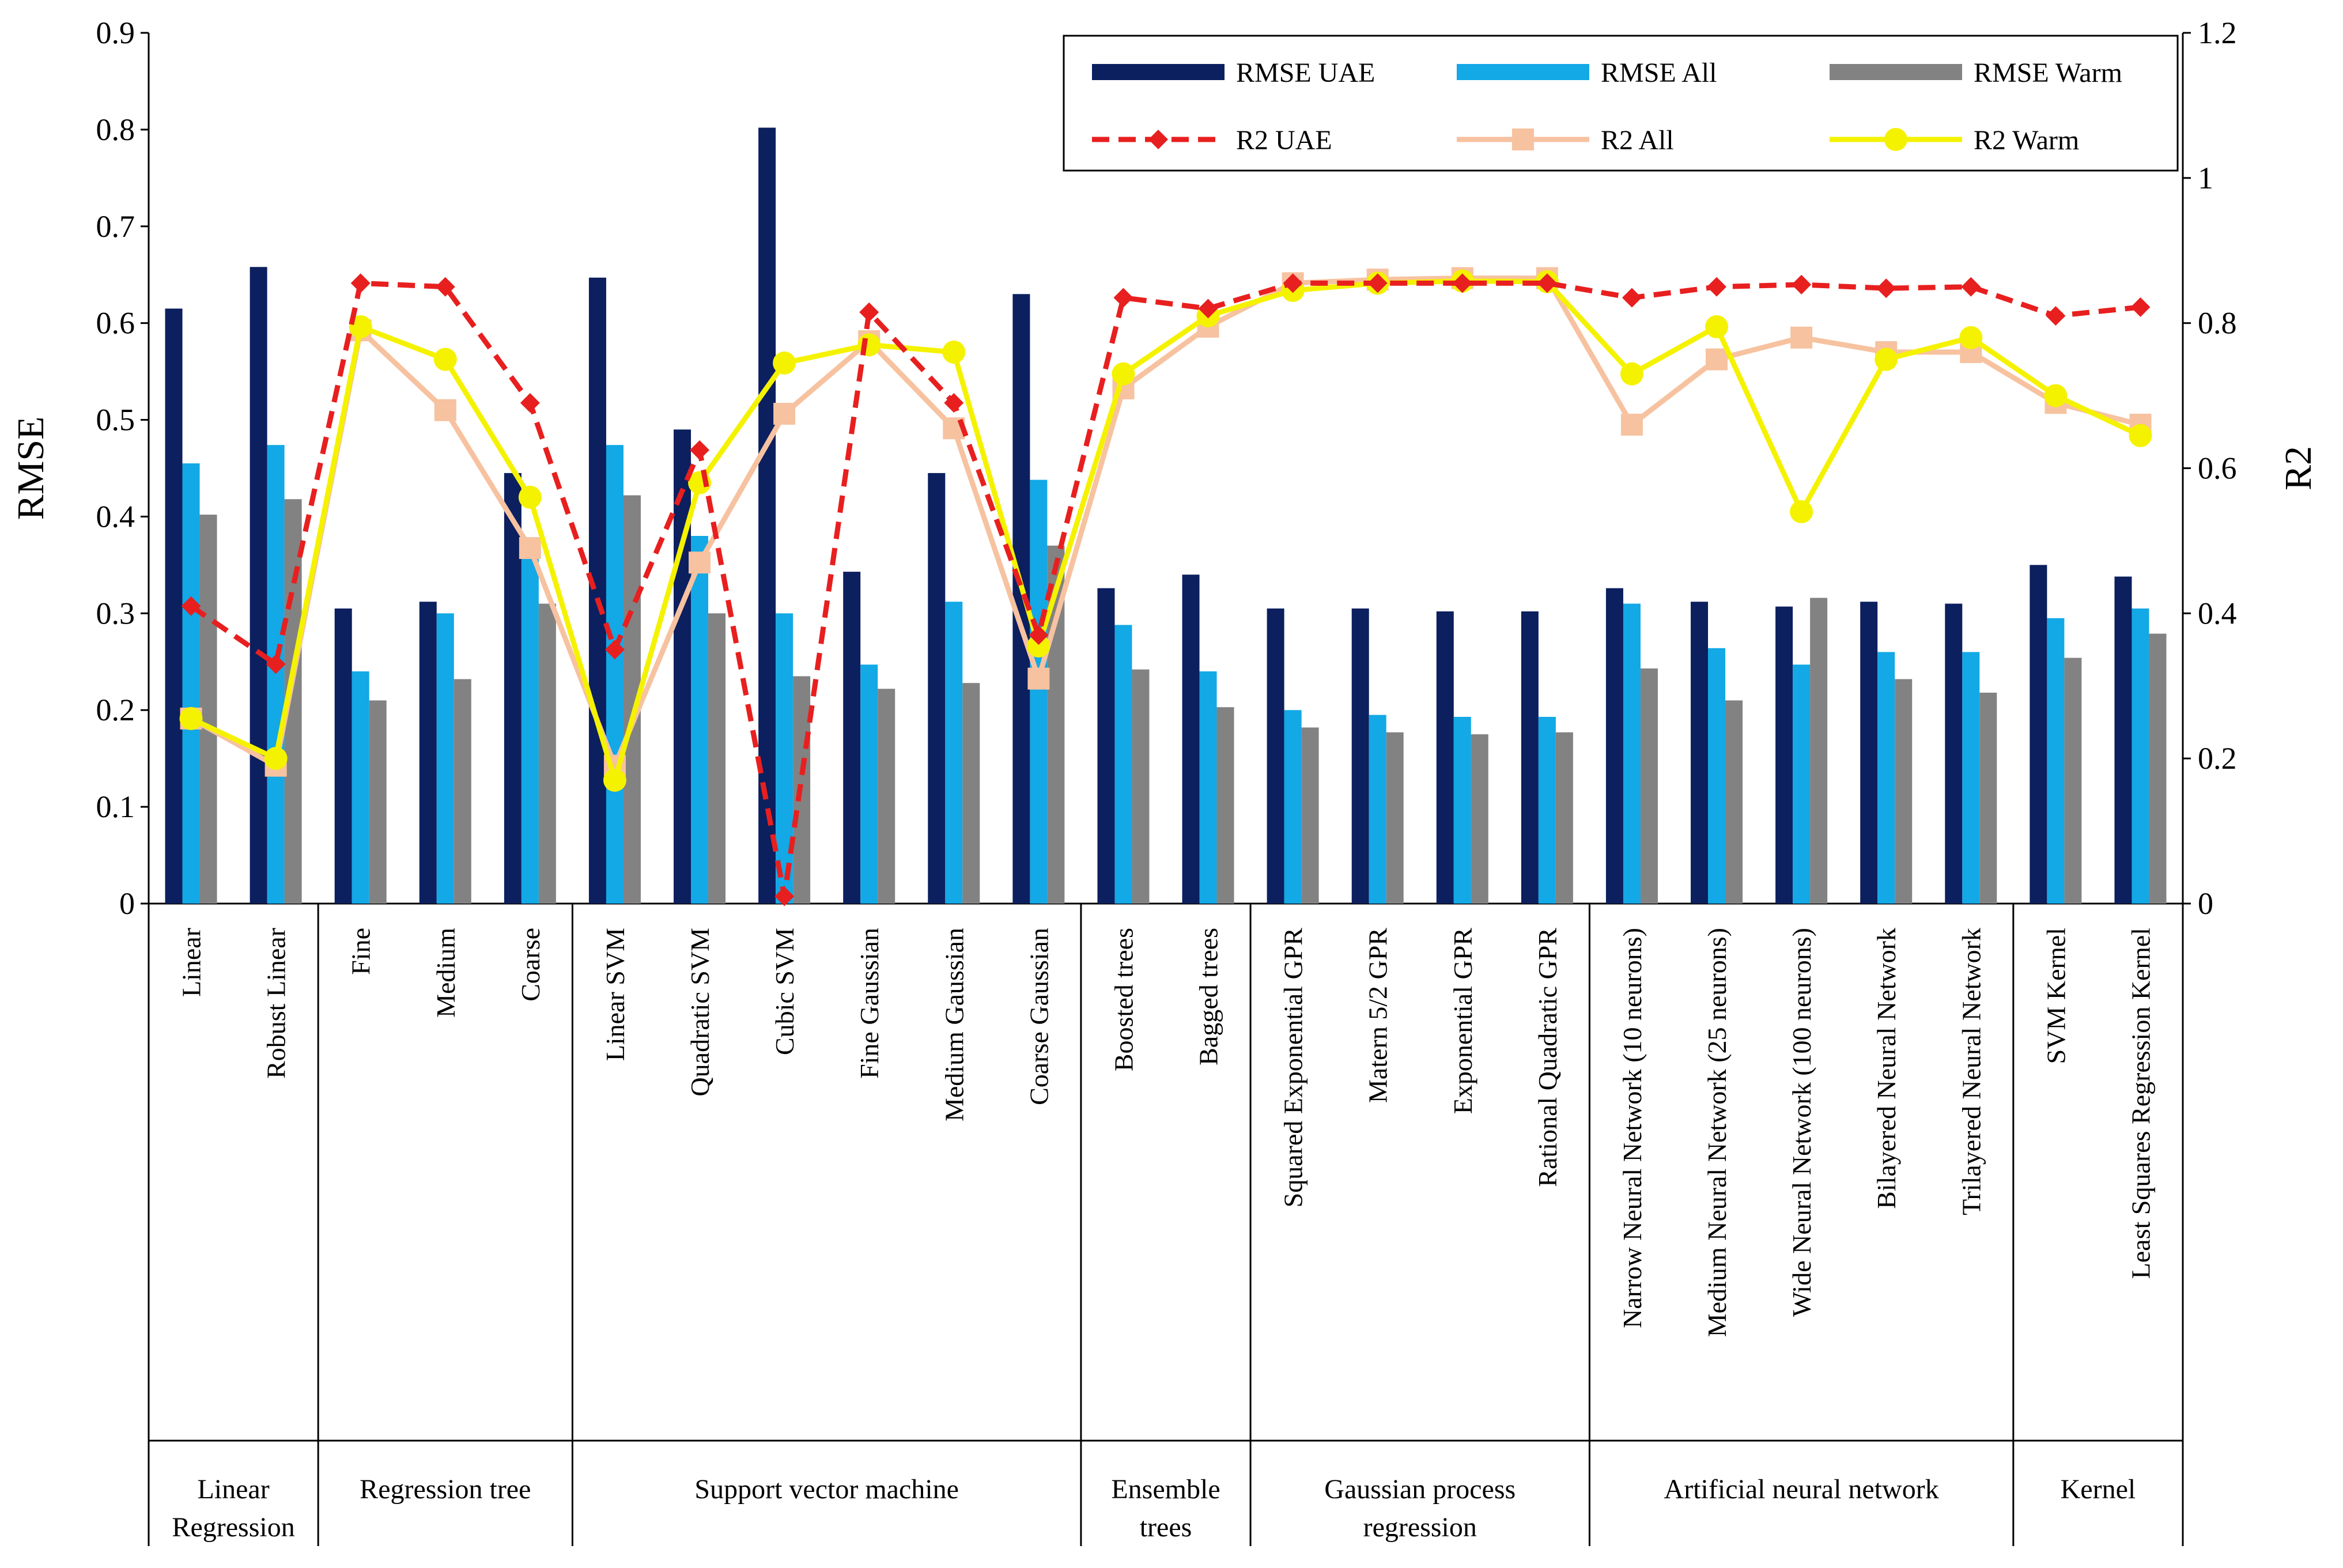  What do you see at coordinates (1802, 1490) in the screenshot?
I see `group-label: Artificial neural network` at bounding box center [1802, 1490].